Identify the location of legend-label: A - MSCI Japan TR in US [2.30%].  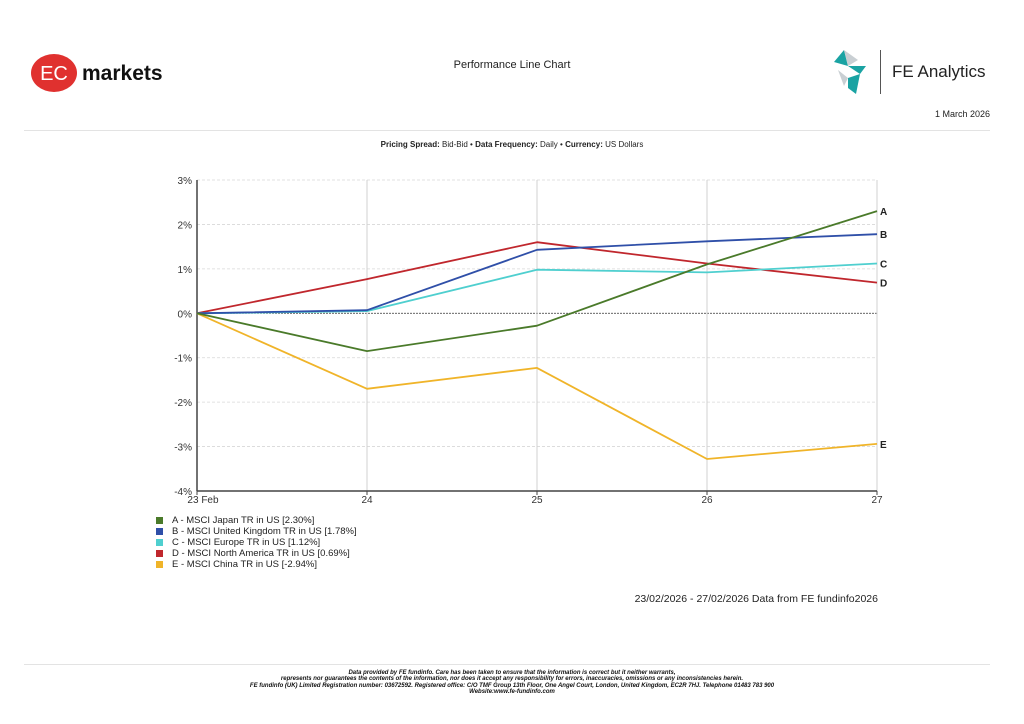
(243, 520).